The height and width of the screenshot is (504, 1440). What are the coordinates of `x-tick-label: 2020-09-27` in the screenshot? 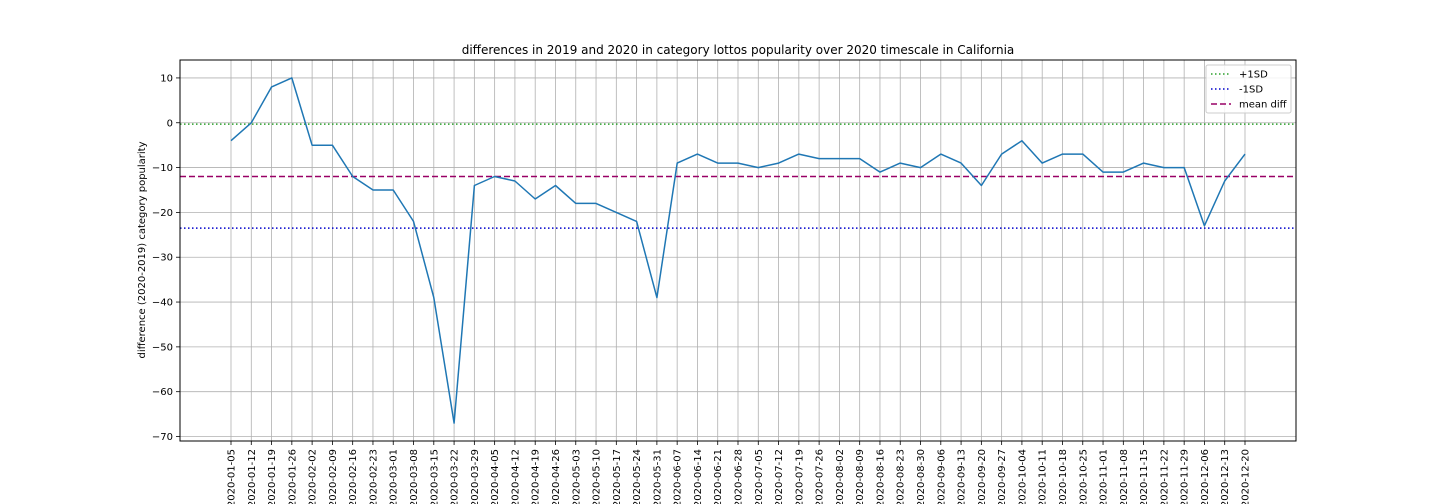 It's located at (1002, 476).